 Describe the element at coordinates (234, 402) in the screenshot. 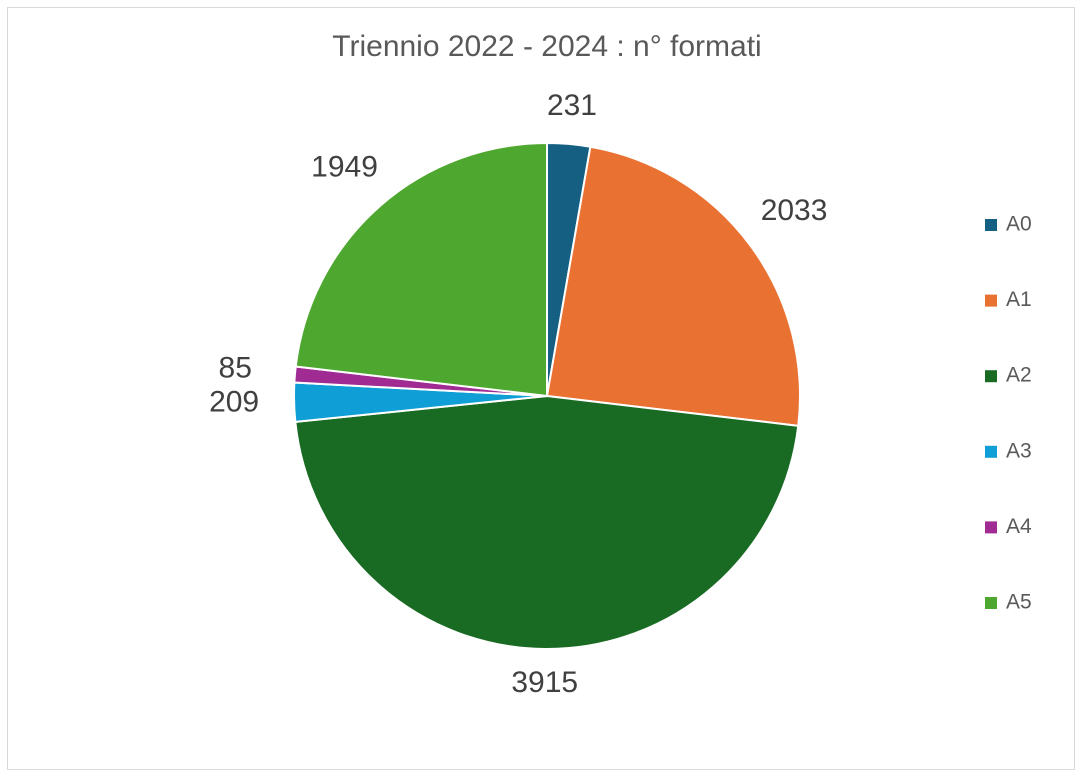

I see `data-label: 209` at that location.